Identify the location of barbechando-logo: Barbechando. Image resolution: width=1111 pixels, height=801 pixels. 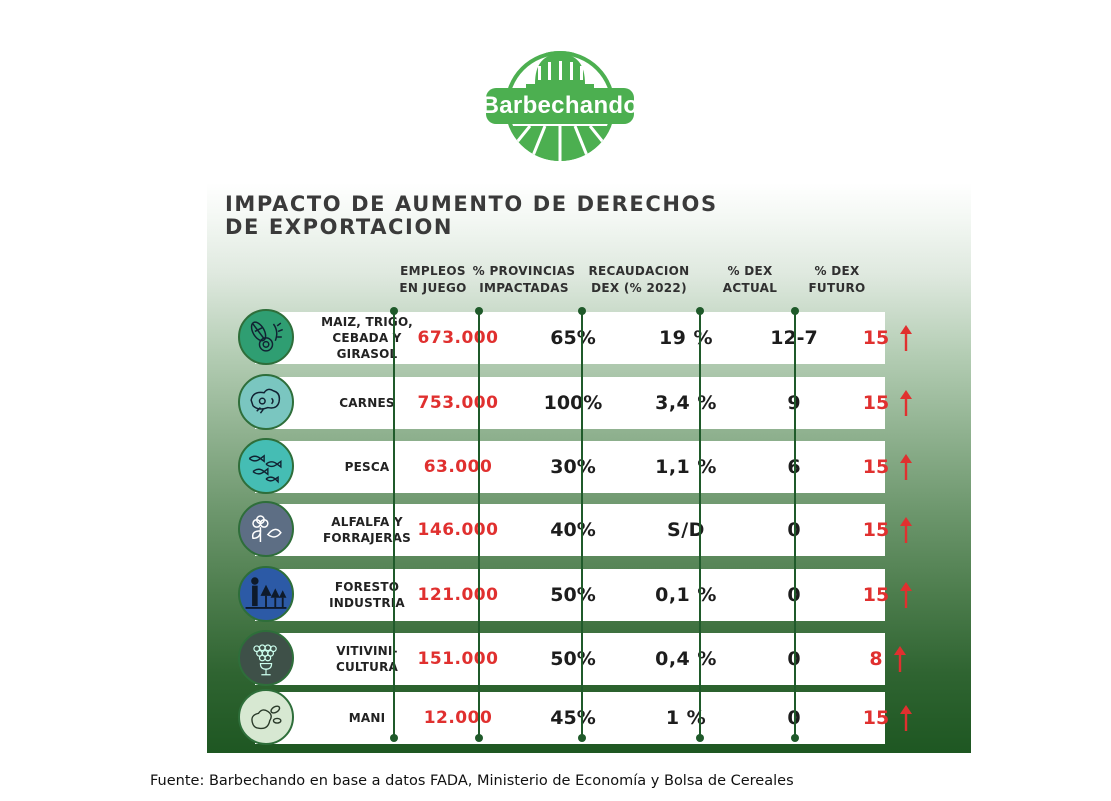
(560, 90).